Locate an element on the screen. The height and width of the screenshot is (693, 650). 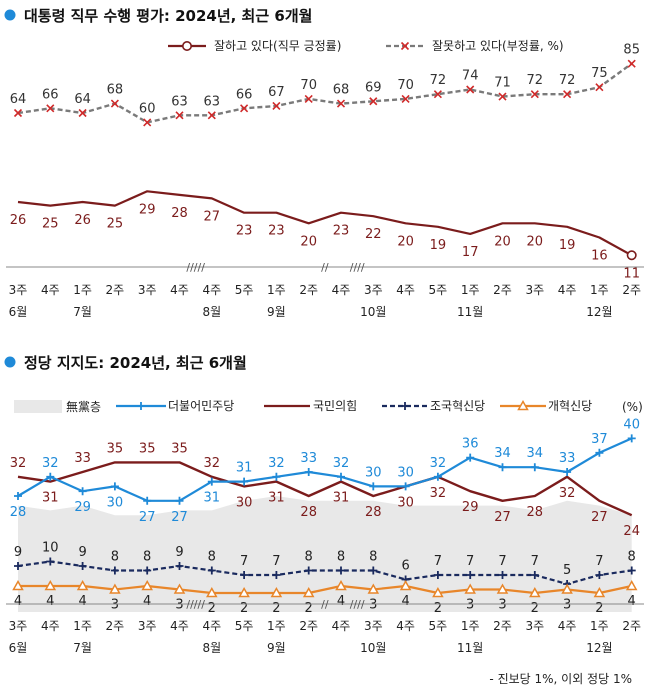
positive-rating-label: 28 is located at coordinates (179, 213).